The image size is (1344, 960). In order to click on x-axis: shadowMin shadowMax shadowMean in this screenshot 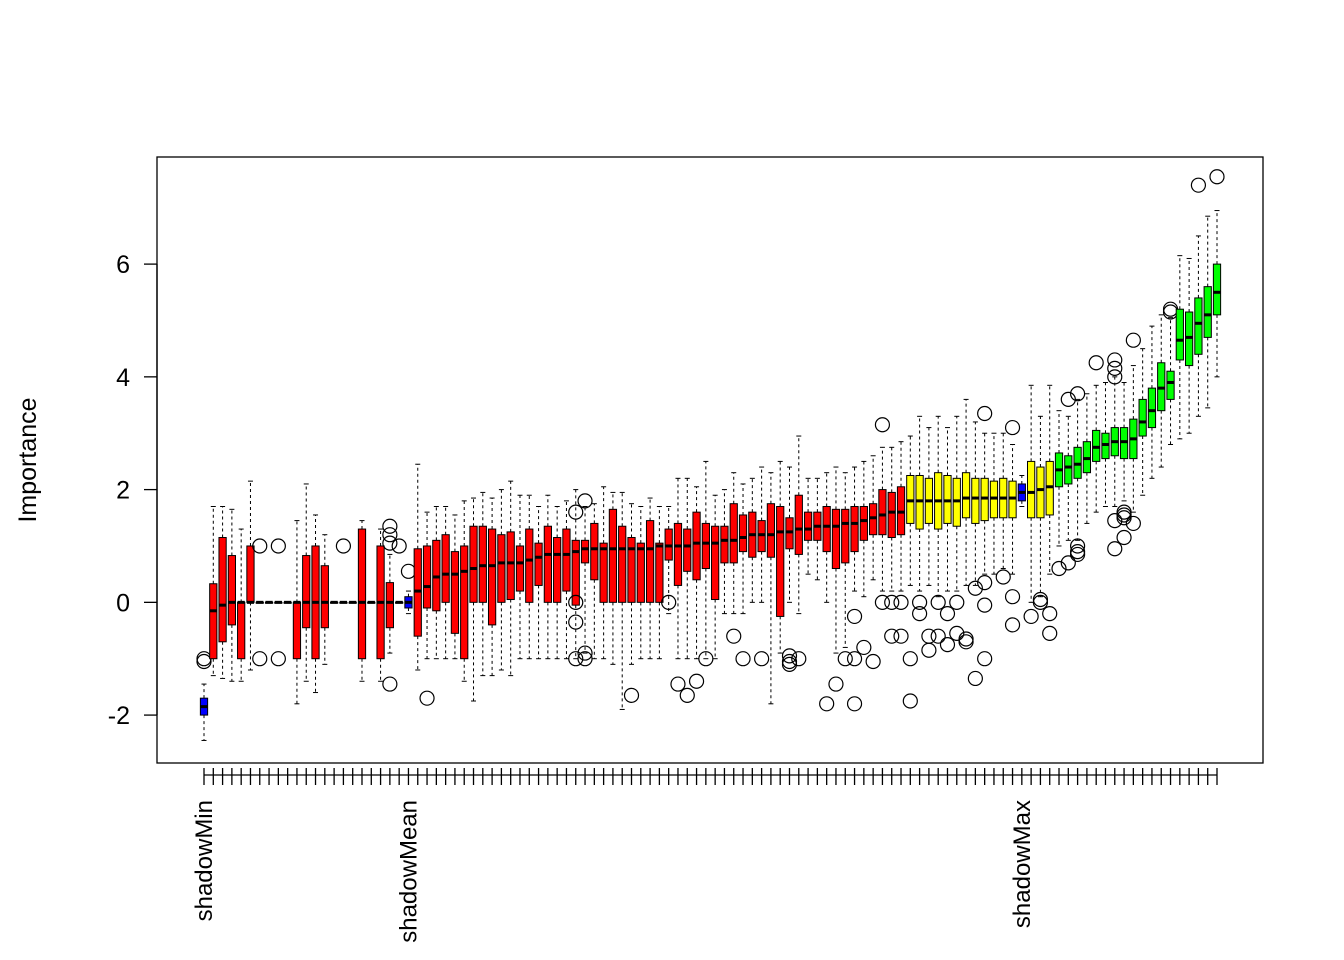, I will do `click(704, 855)`.